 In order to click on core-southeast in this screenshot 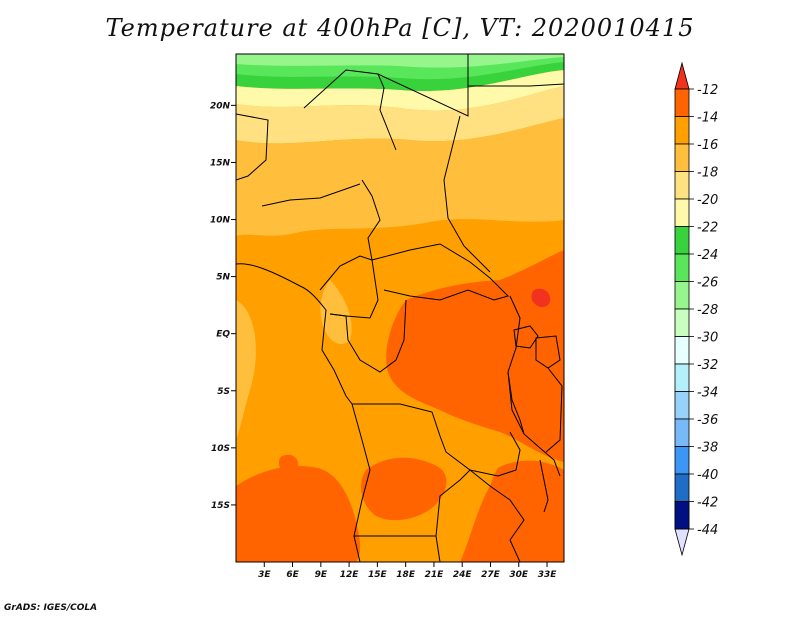, I will do `click(512, 511)`.